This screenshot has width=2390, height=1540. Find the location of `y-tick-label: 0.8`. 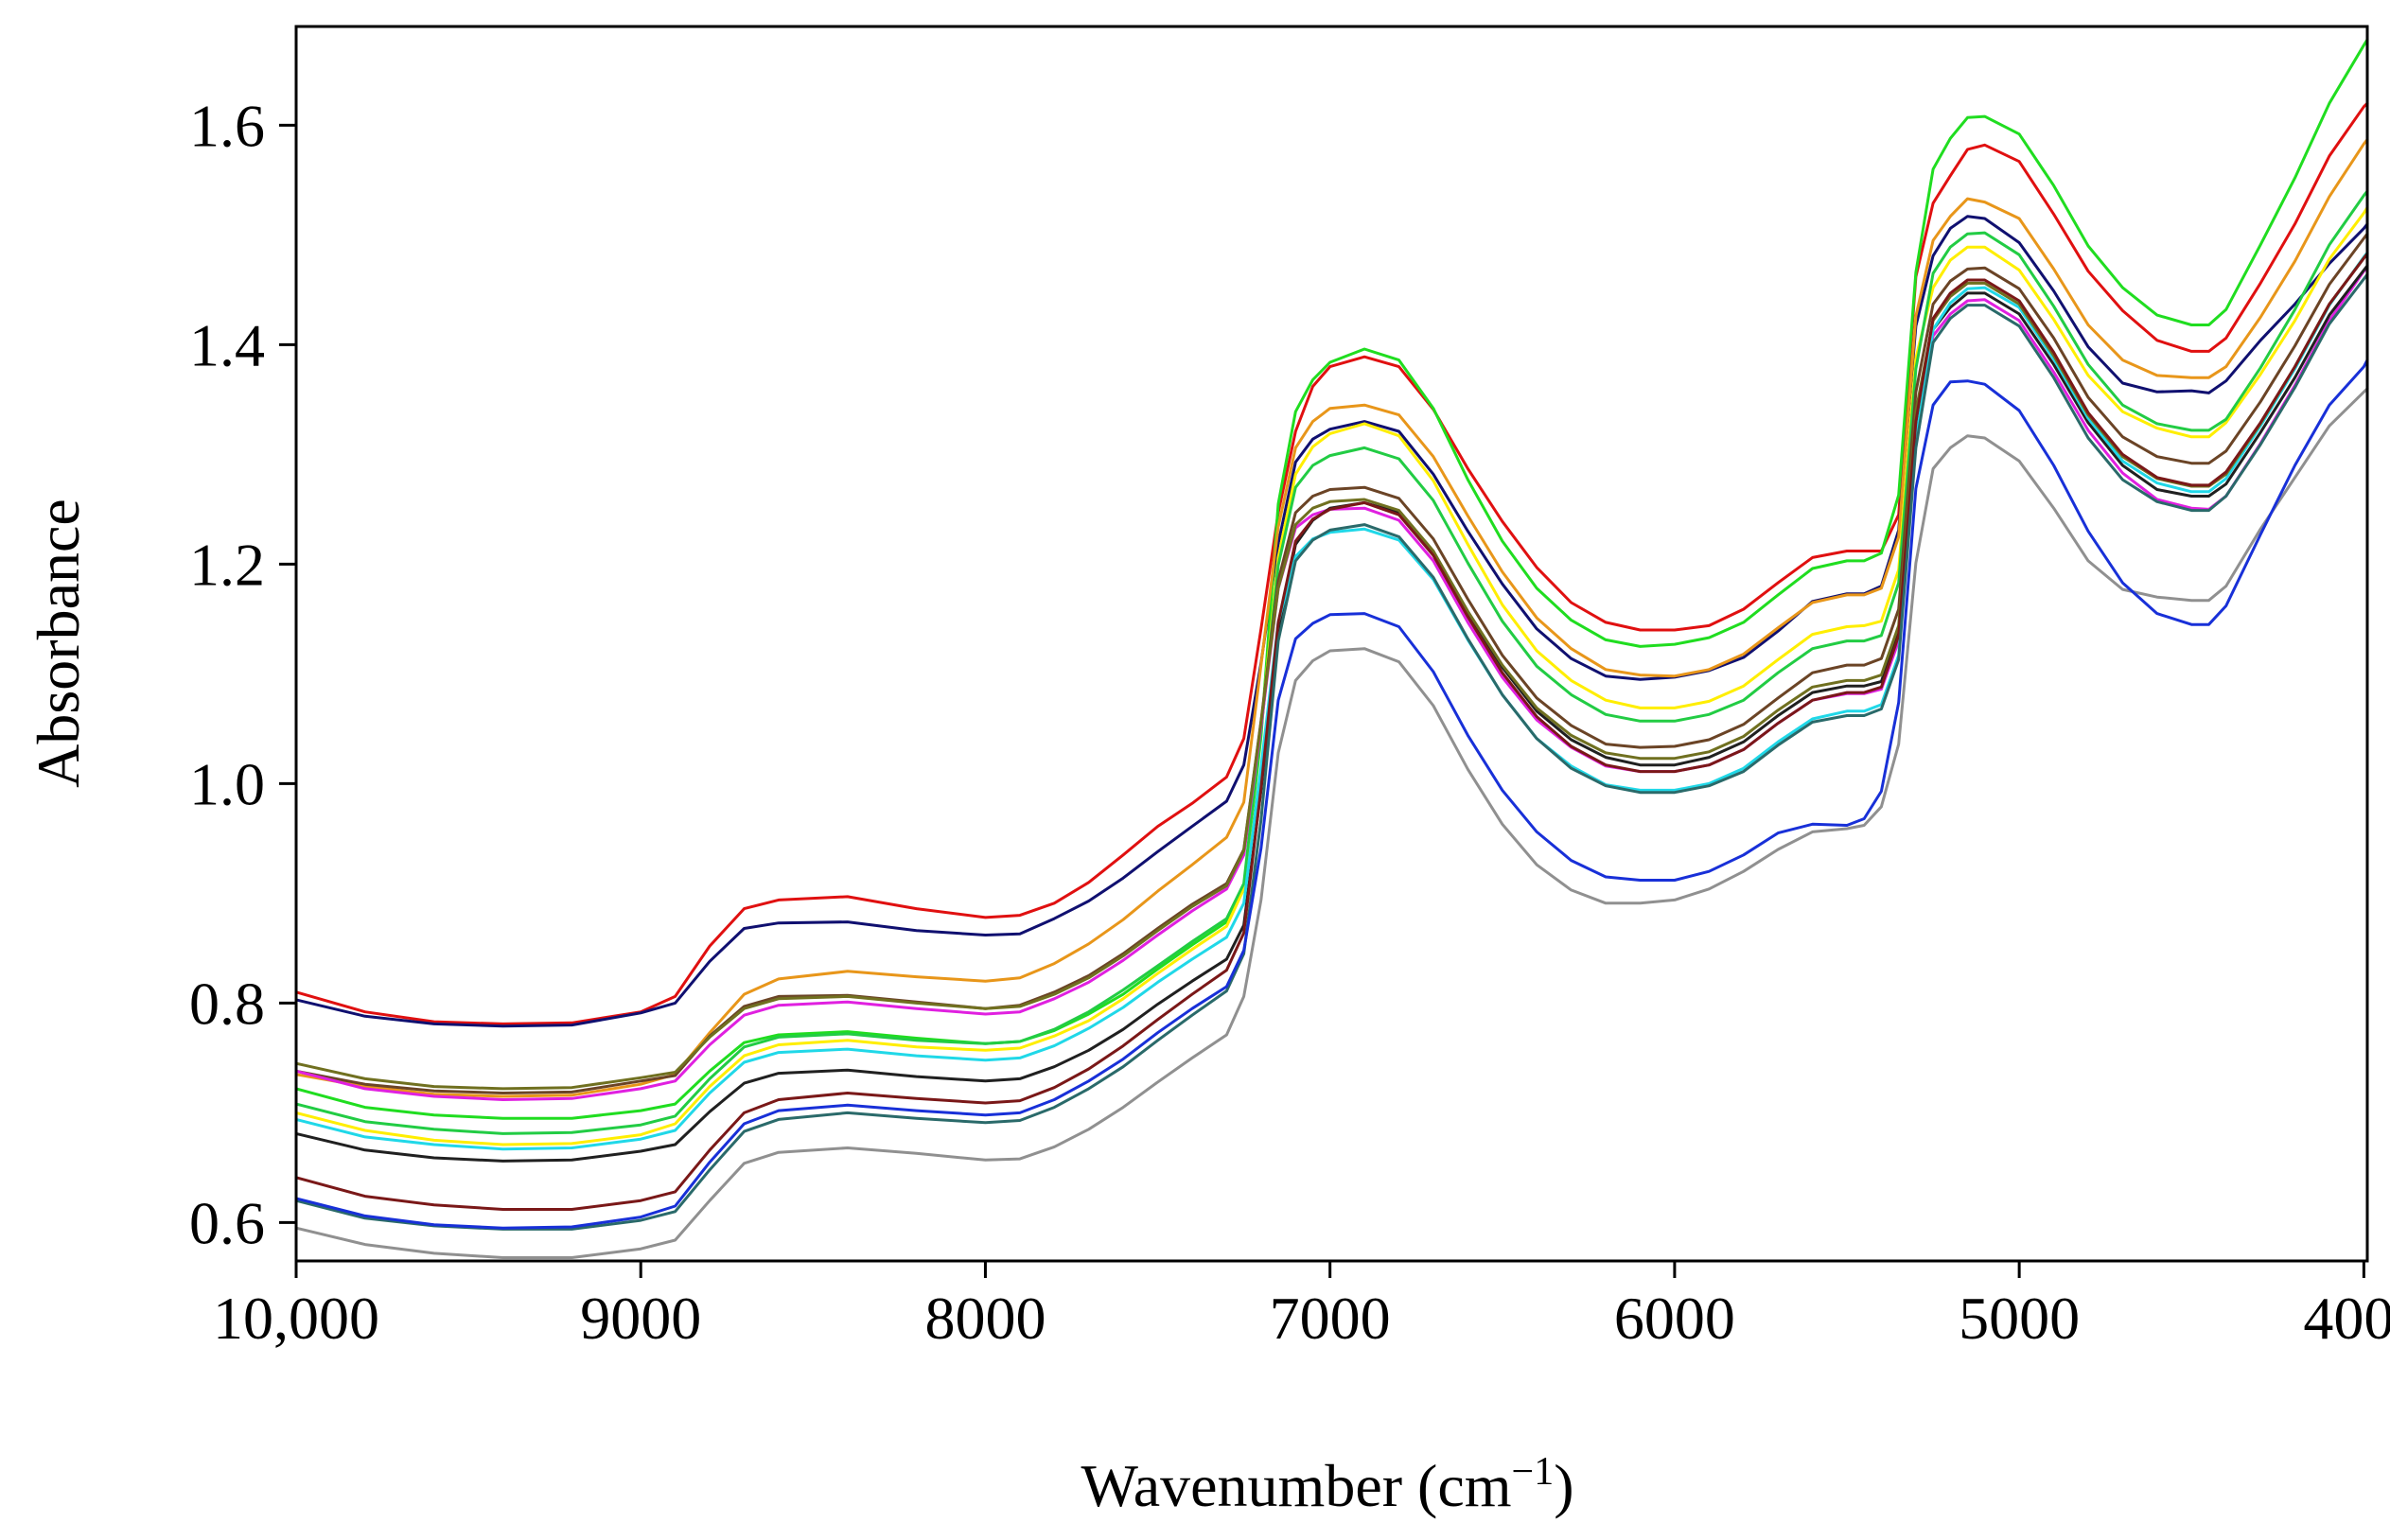

y-tick-label: 0.8 is located at coordinates (227, 1003).